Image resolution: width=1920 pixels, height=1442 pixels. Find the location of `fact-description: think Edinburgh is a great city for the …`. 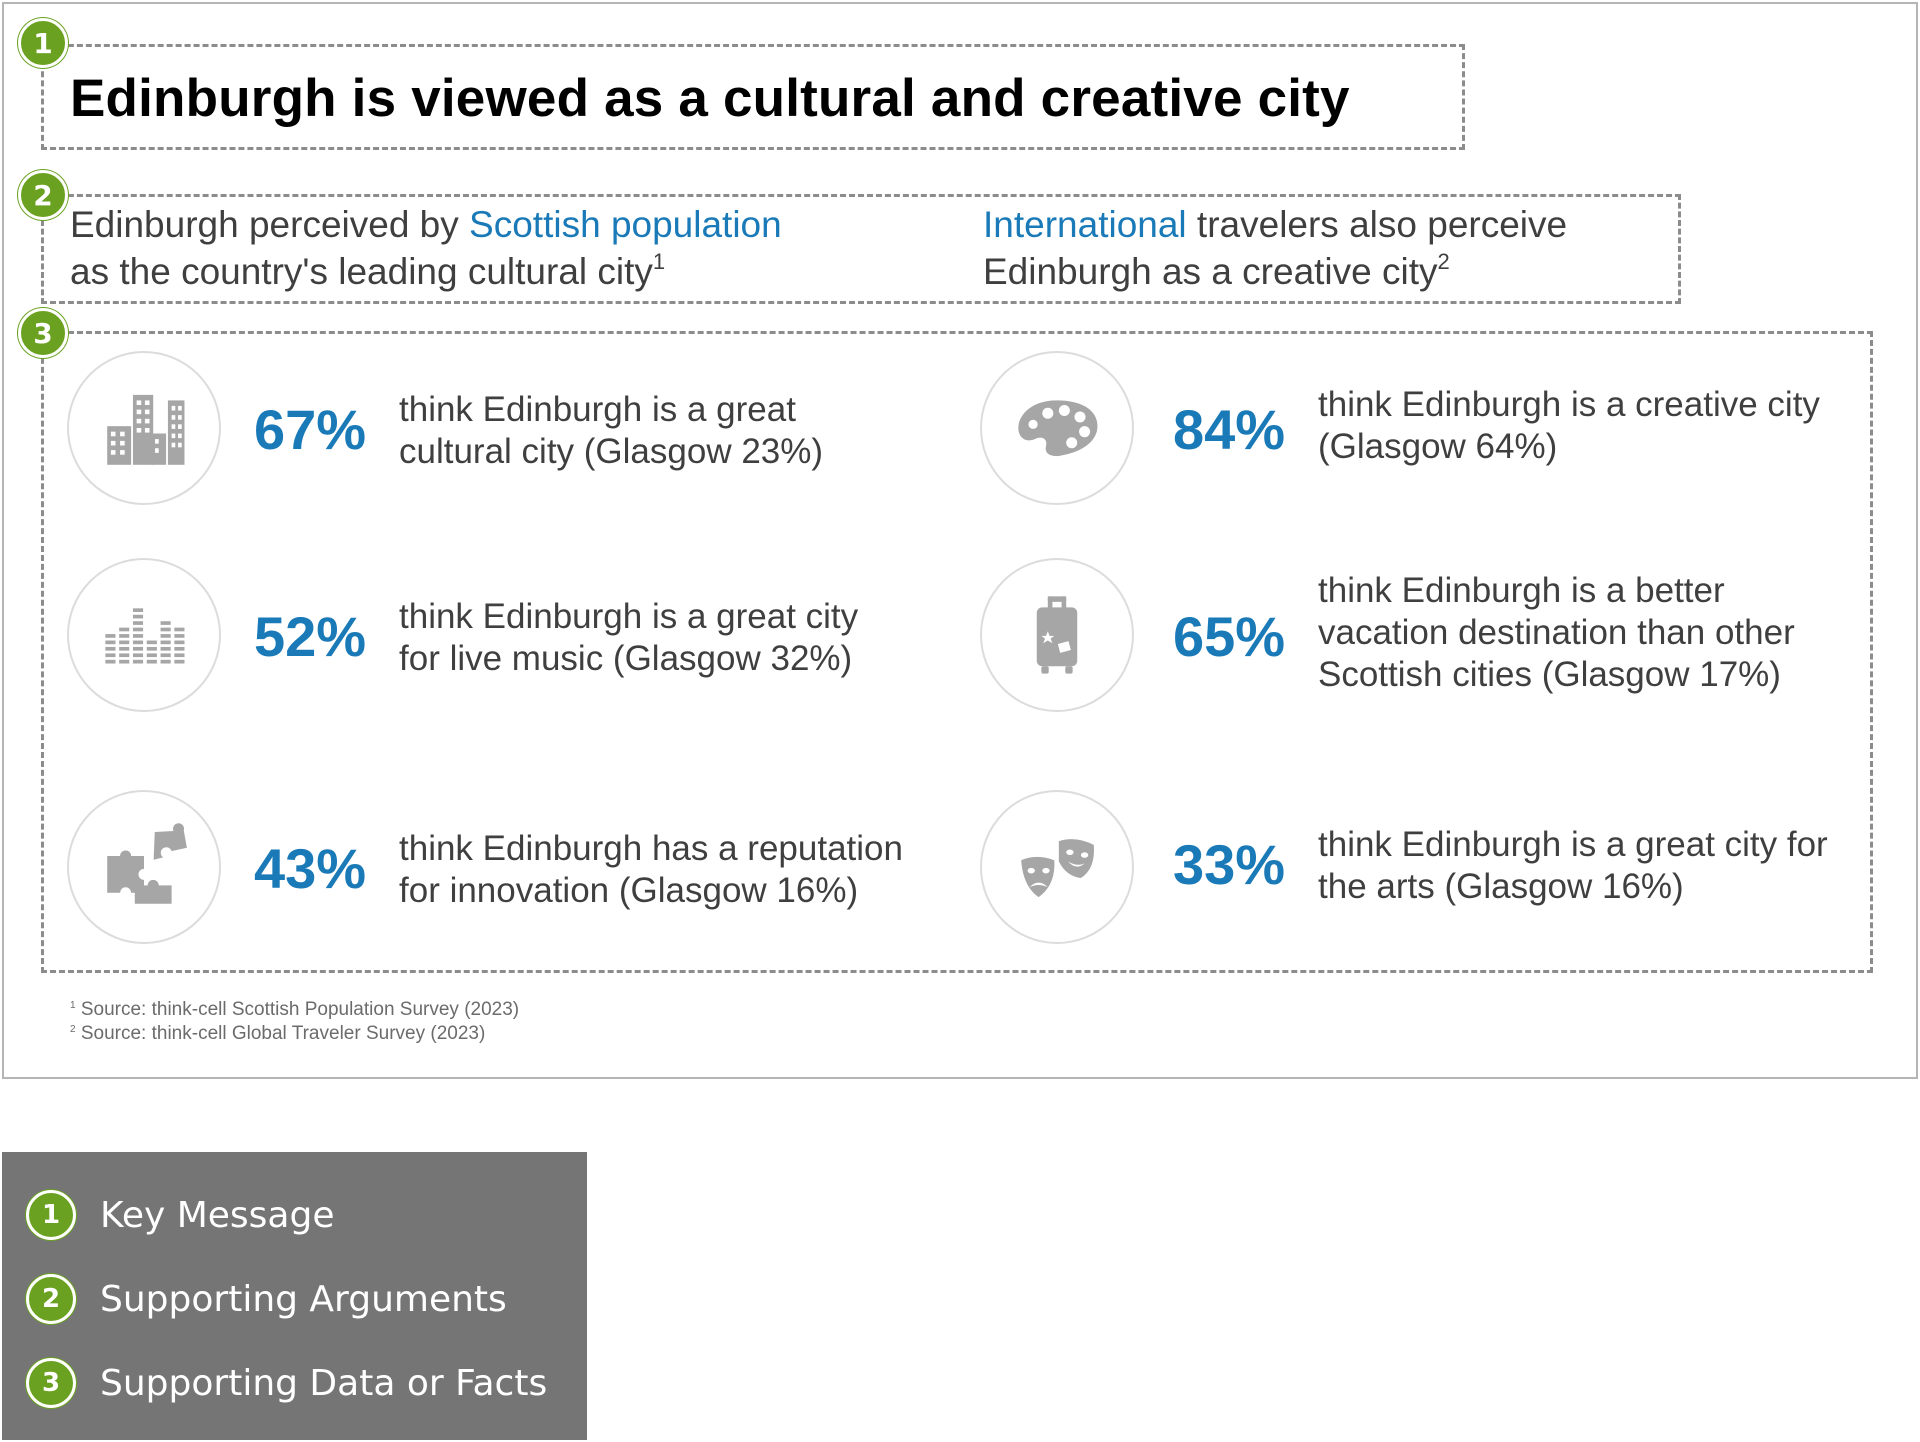

fact-description: think Edinburgh is a great city for the … is located at coordinates (1573, 866).